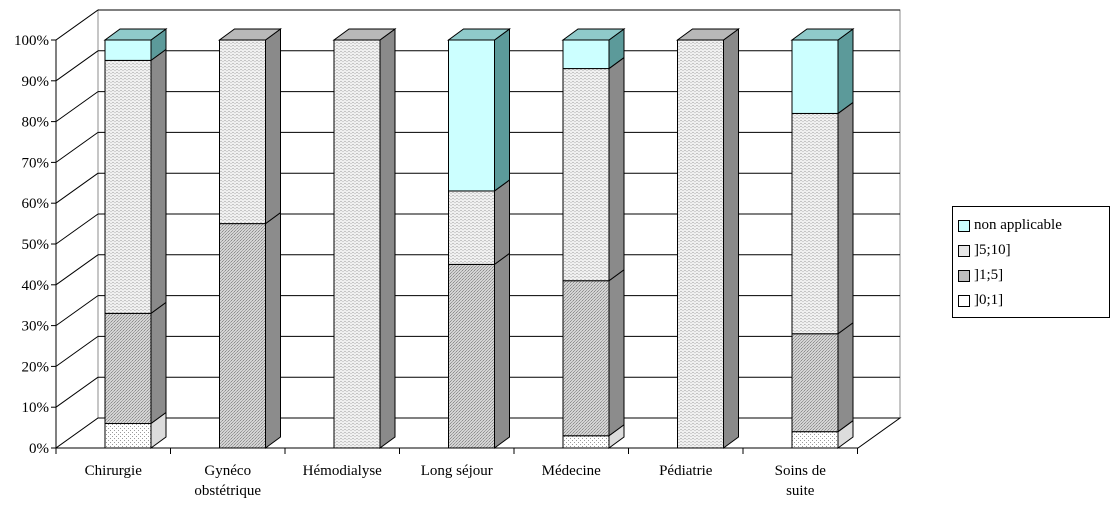 The image size is (1115, 507). What do you see at coordinates (457, 471) in the screenshot?
I see `x-tick-label: Long séjour` at bounding box center [457, 471].